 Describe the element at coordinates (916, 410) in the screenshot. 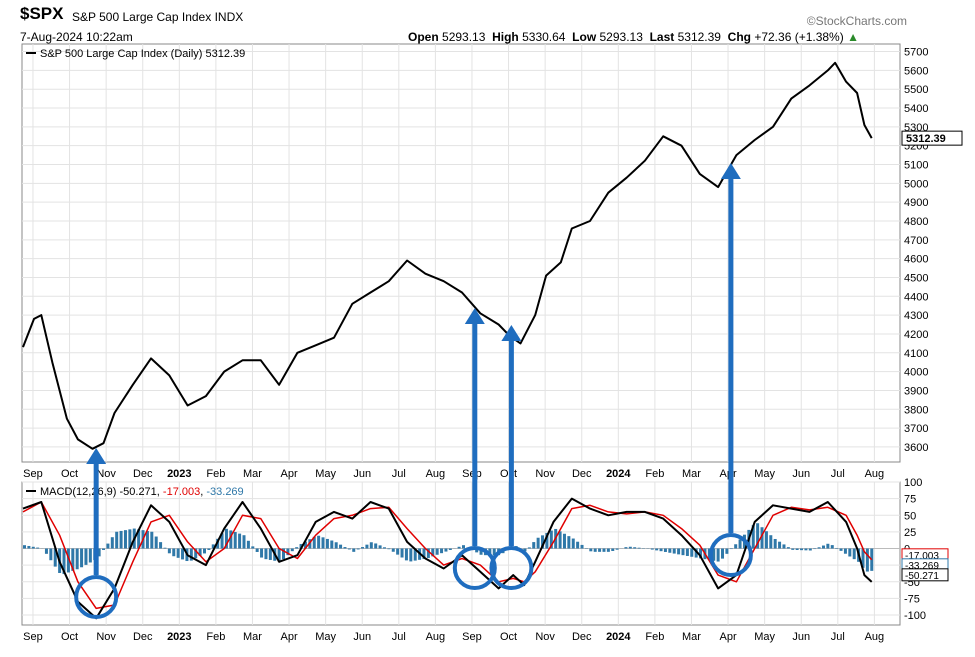

I see `price-y-tick-label: 3800` at that location.